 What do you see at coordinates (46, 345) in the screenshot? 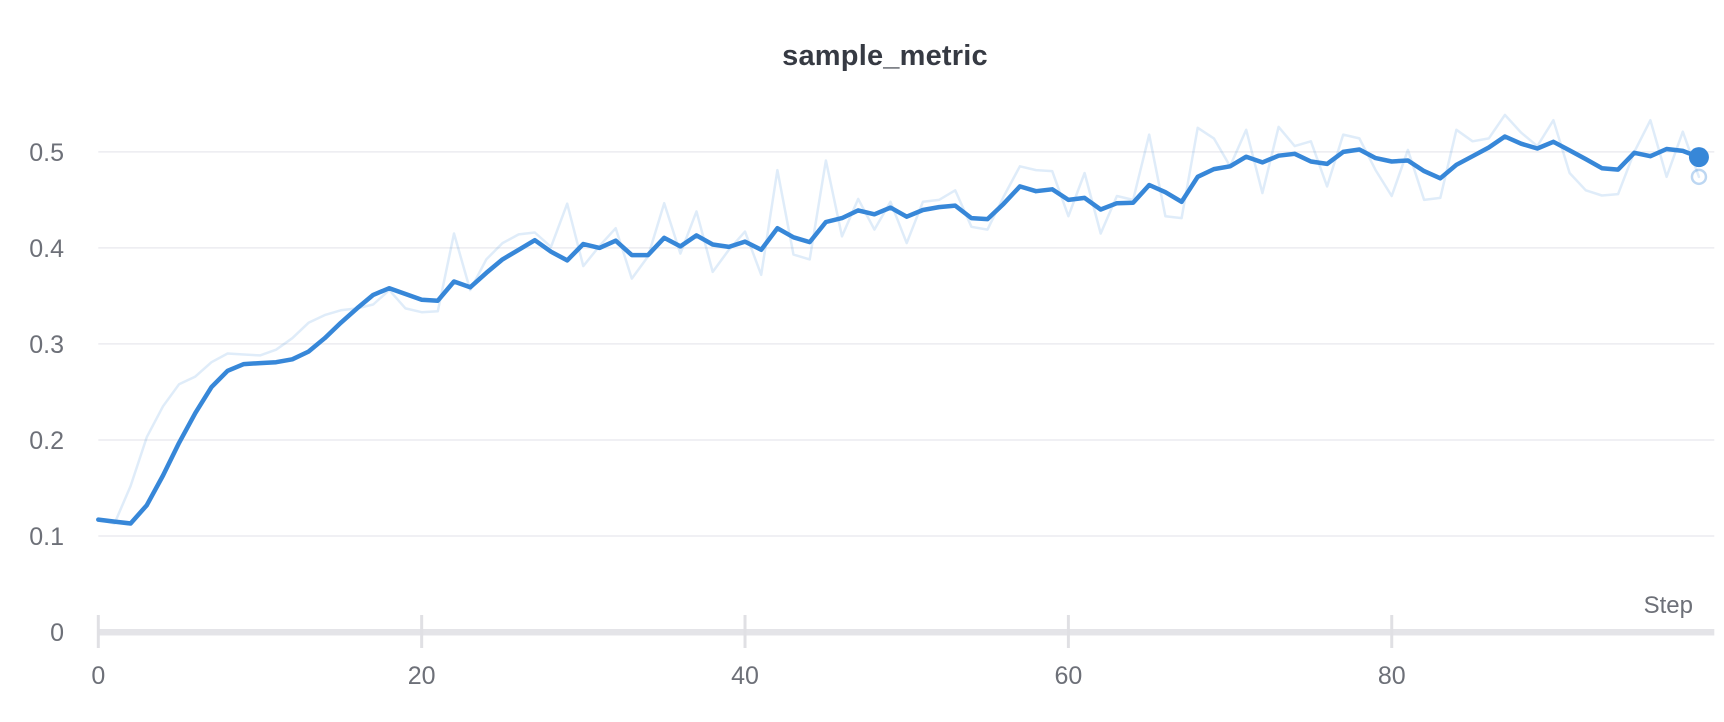
I see `y-tick-label: 0.3` at bounding box center [46, 345].